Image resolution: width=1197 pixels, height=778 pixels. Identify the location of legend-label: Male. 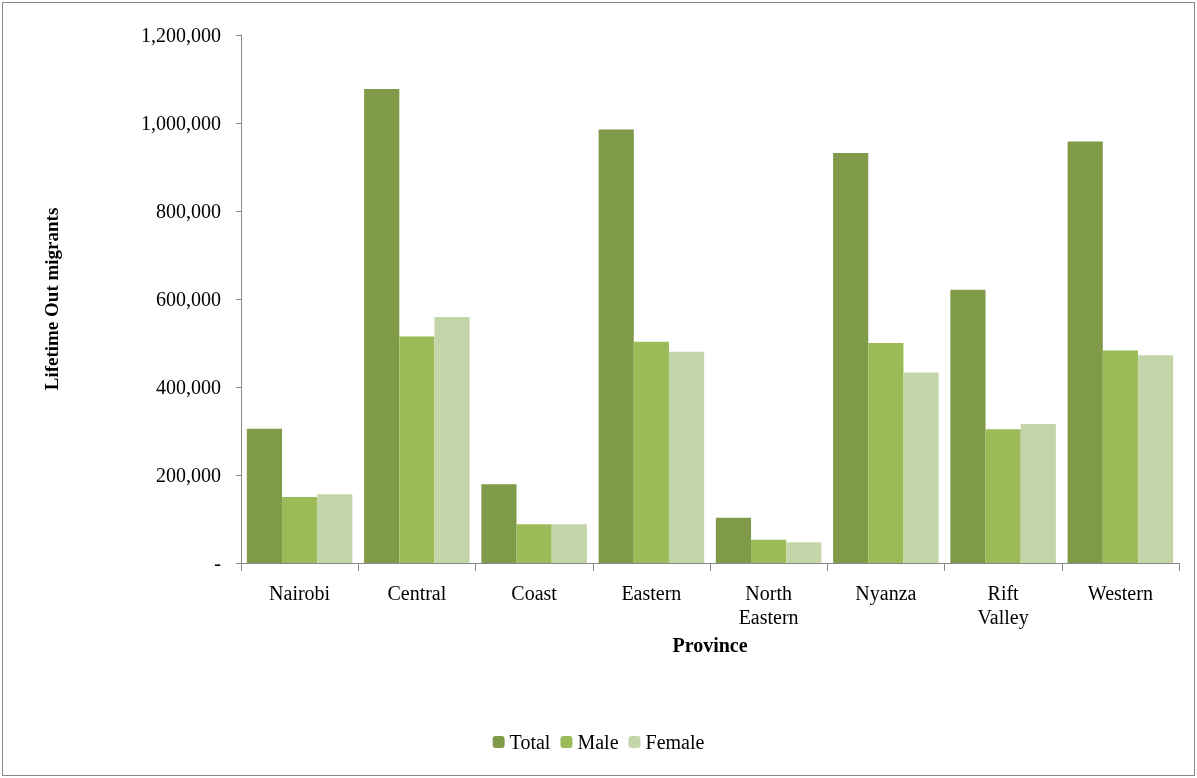
(598, 742).